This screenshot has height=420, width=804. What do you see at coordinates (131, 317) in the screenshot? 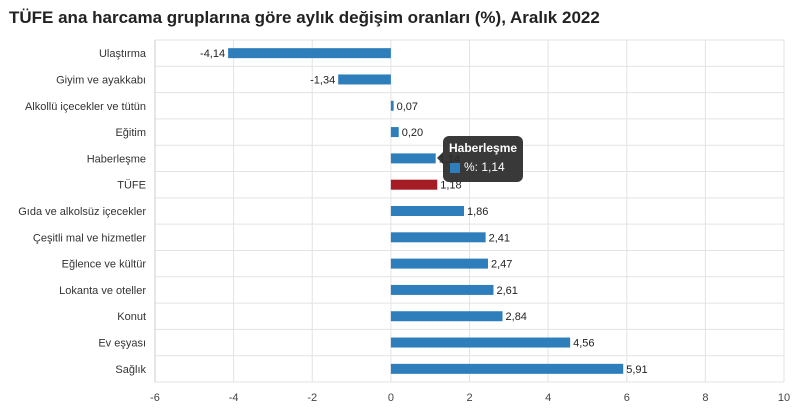
I see `category-label: Konut` at bounding box center [131, 317].